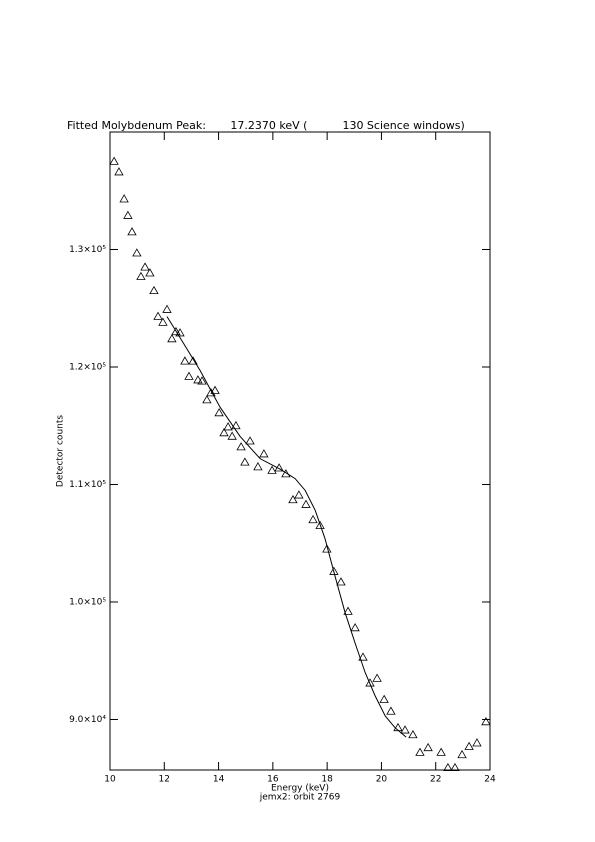 The width and height of the screenshot is (595, 842). Describe the element at coordinates (87, 485) in the screenshot. I see `y-tick-label: 1.1×10⁵` at that location.